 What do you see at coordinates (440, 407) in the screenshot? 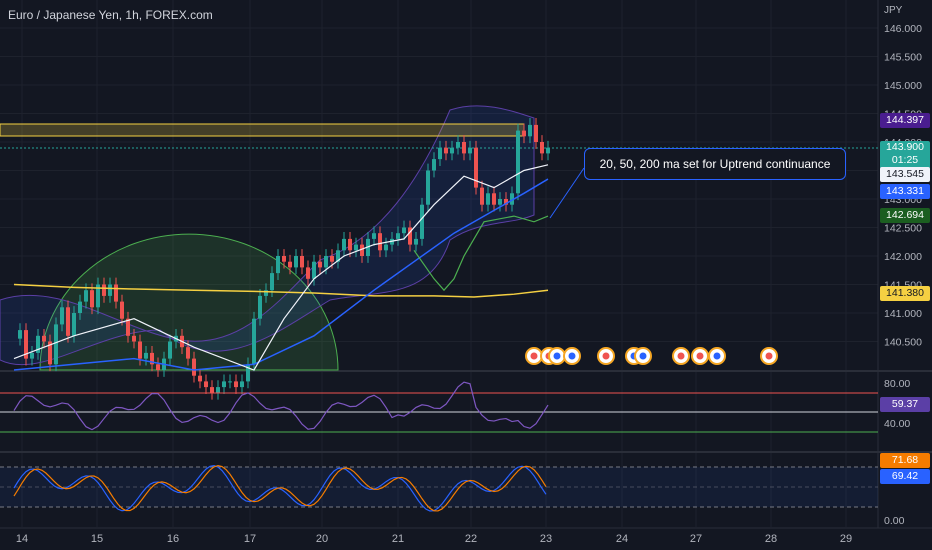
I see `rsi-pane` at bounding box center [440, 407].